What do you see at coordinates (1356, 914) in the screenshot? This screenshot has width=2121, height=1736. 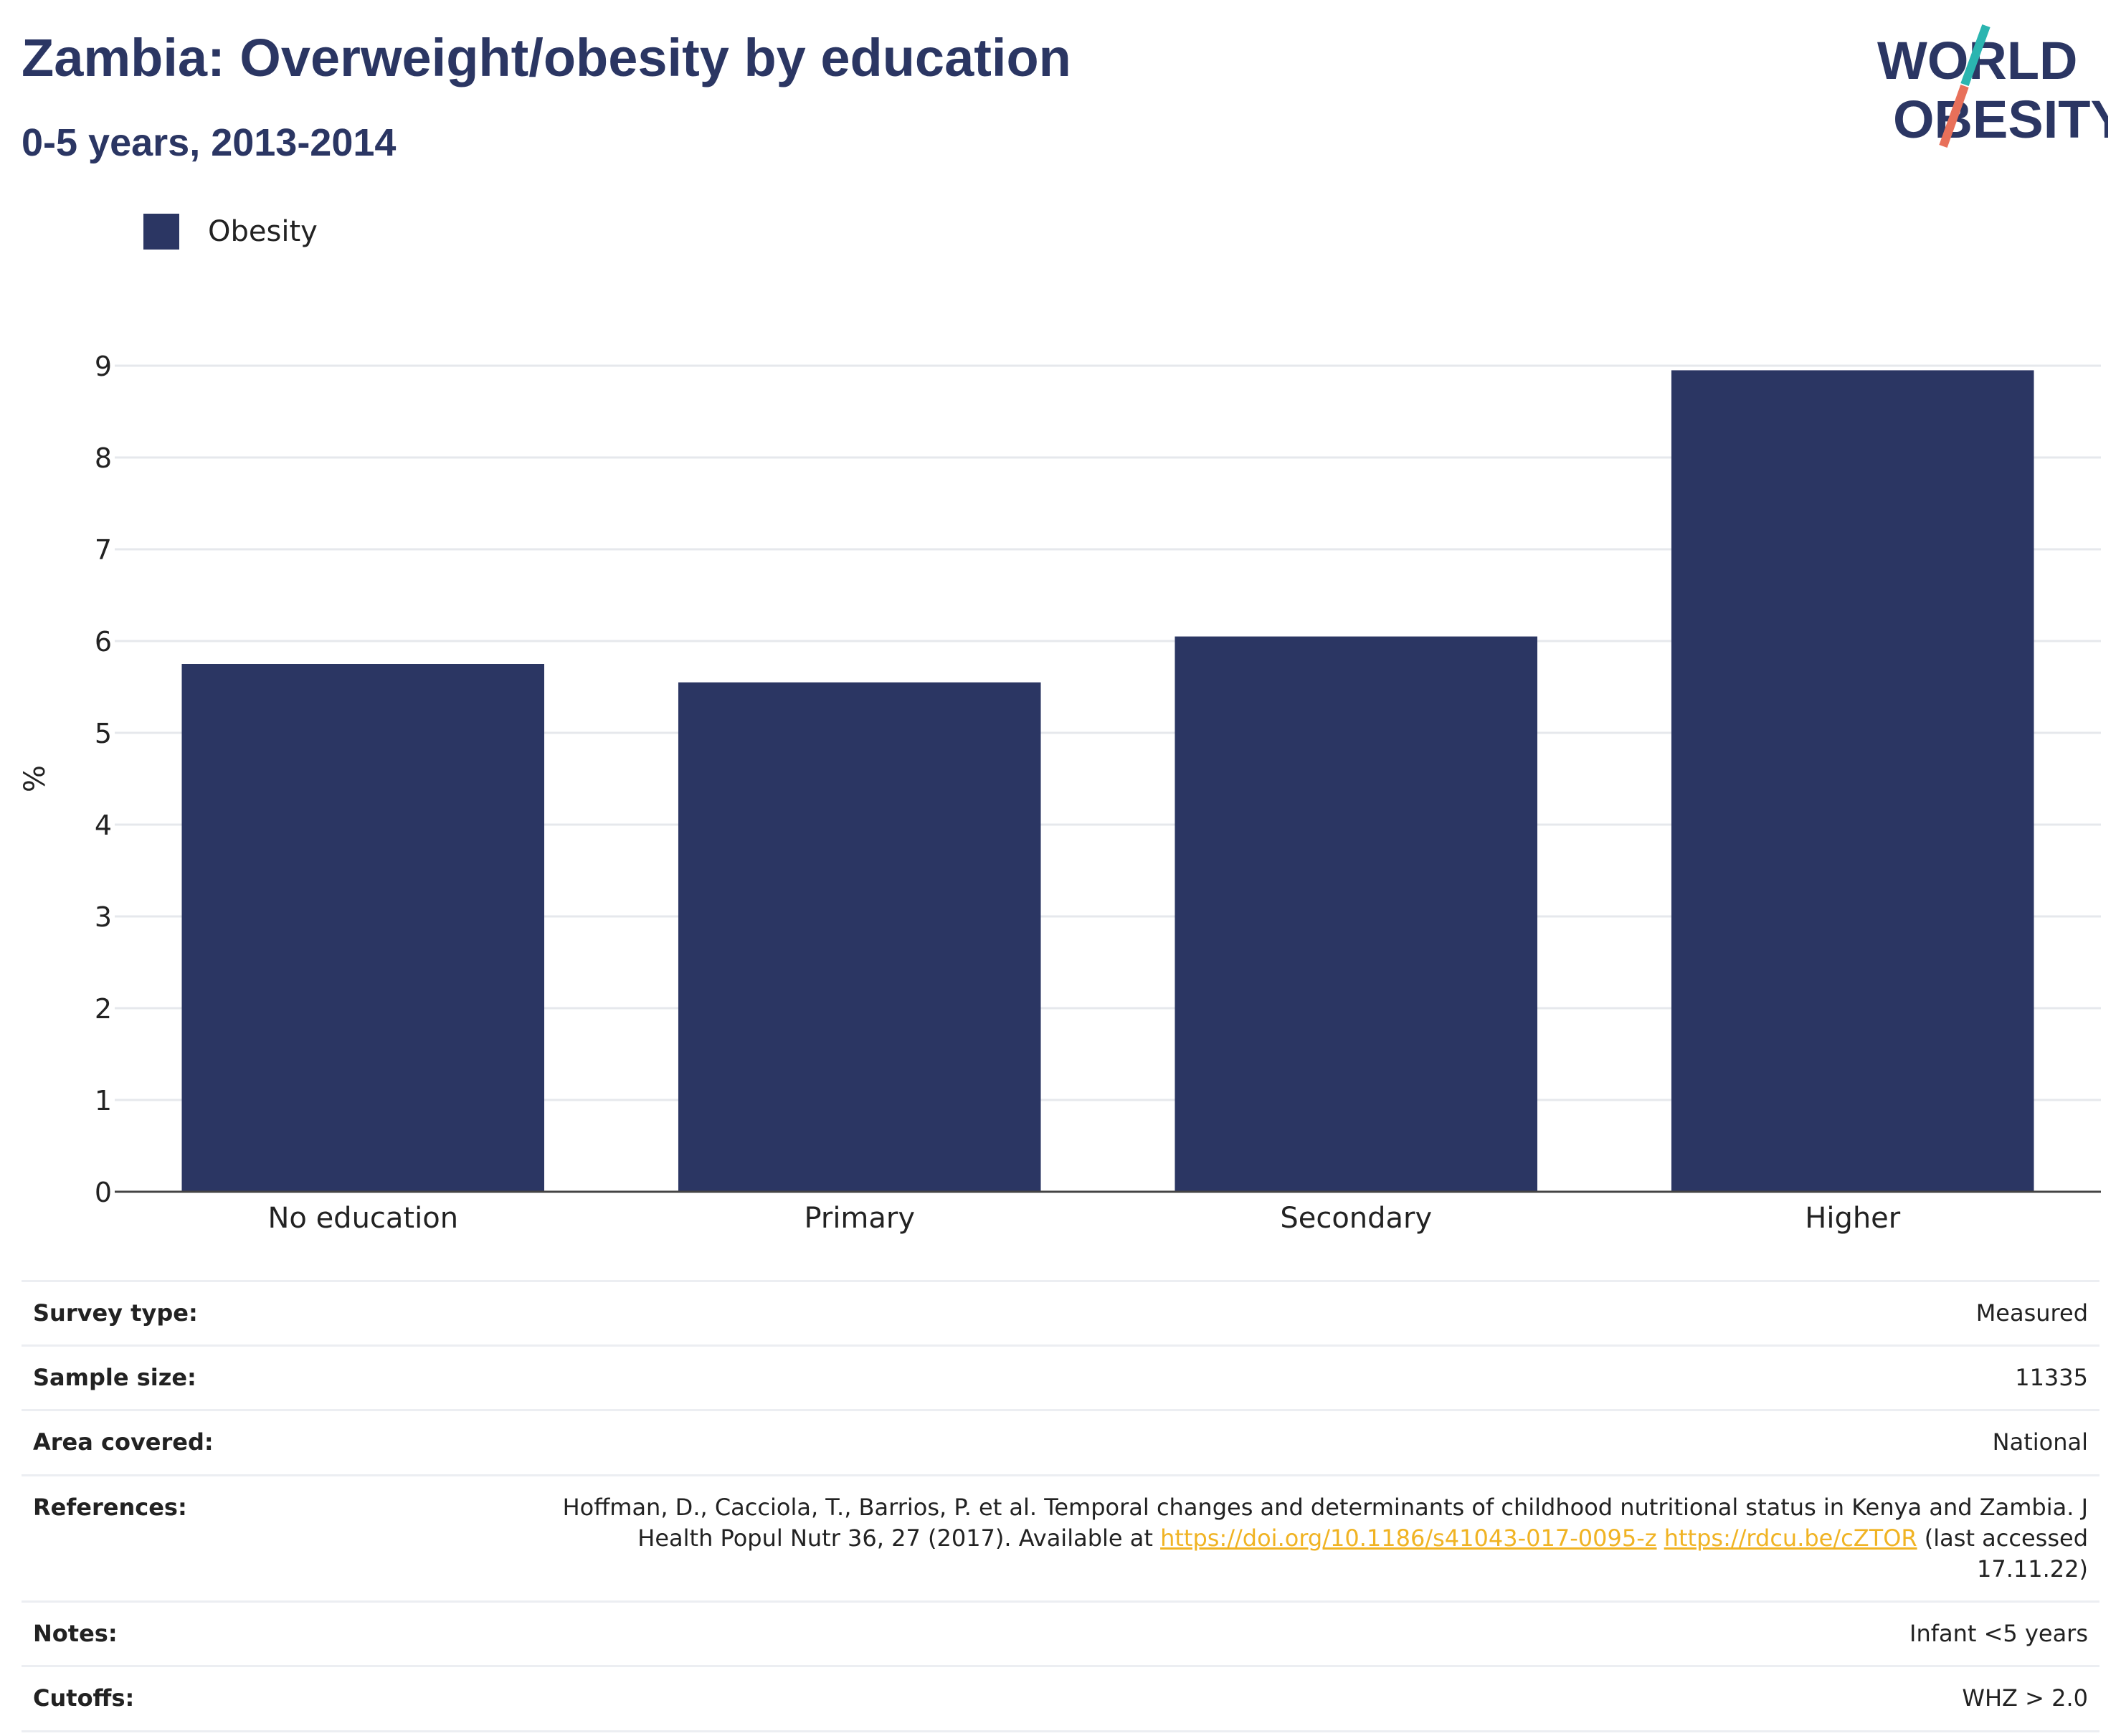 I see `bar-secondary` at bounding box center [1356, 914].